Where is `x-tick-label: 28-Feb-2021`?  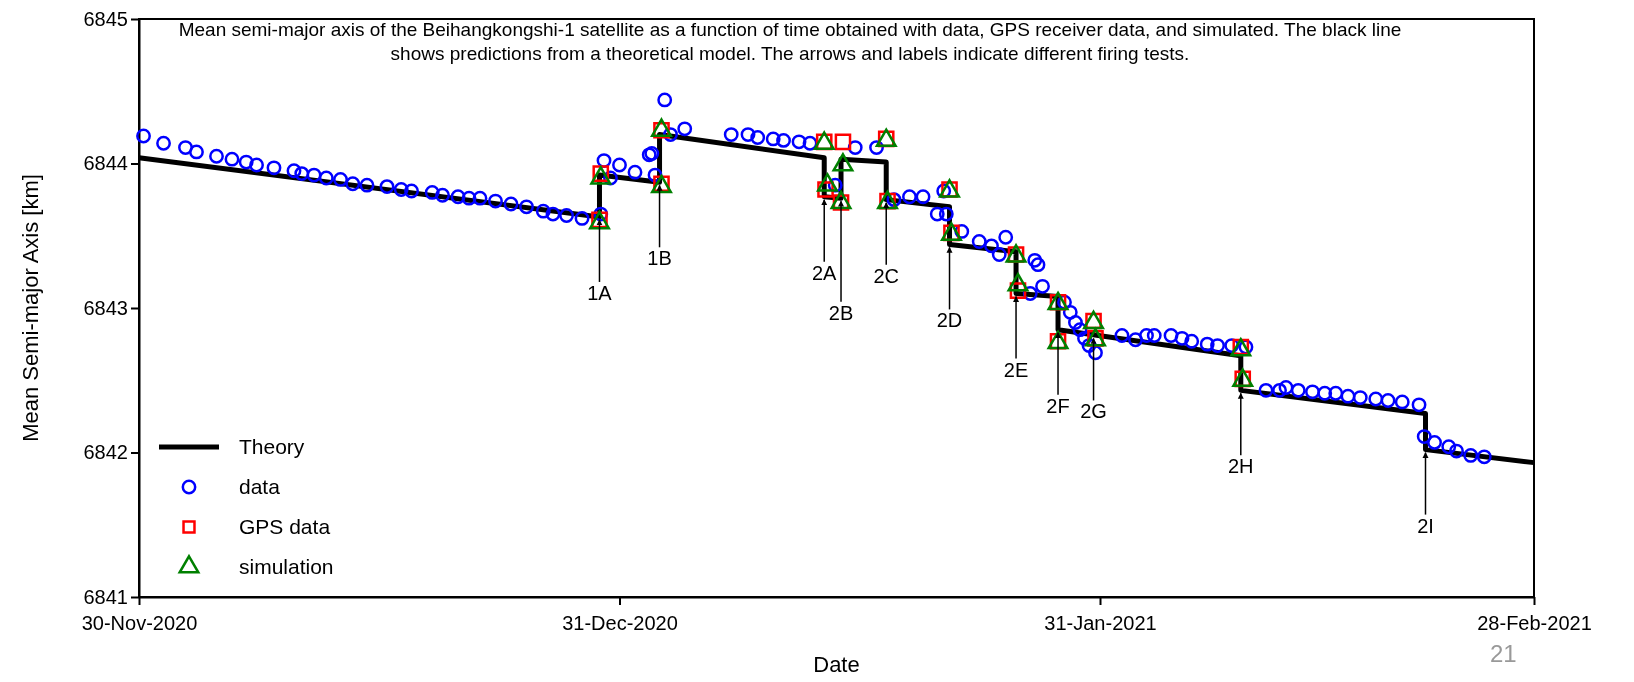
x-tick-label: 28-Feb-2021 is located at coordinates (1534, 623).